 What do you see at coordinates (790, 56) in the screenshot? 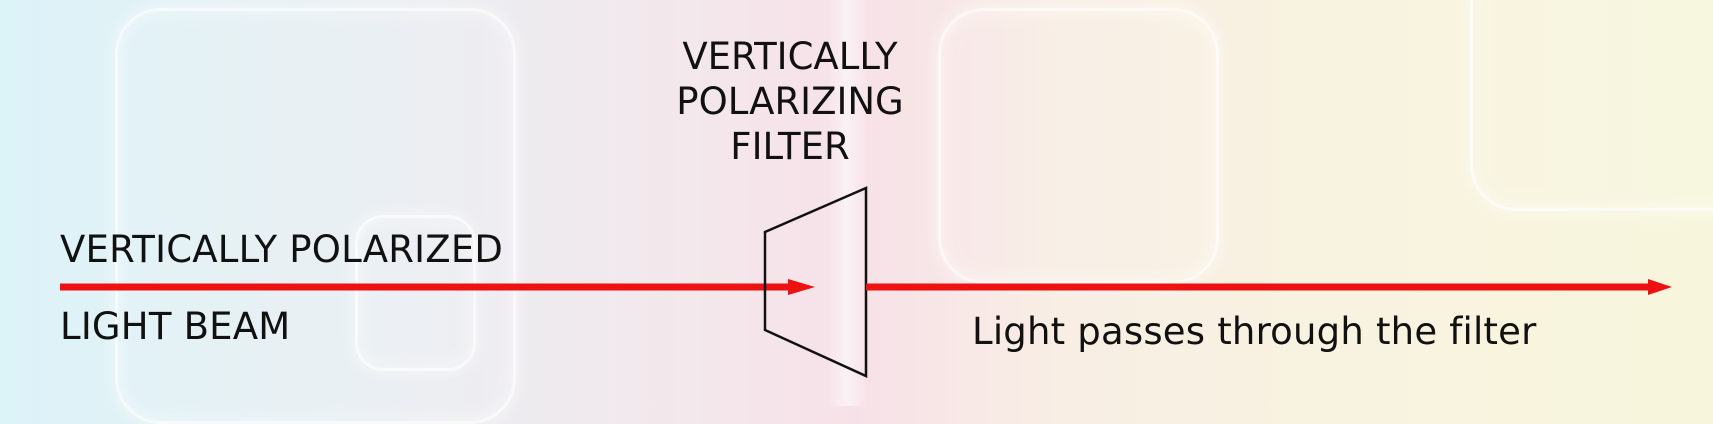
I see `filter-label-line1: VERTICALLY` at bounding box center [790, 56].